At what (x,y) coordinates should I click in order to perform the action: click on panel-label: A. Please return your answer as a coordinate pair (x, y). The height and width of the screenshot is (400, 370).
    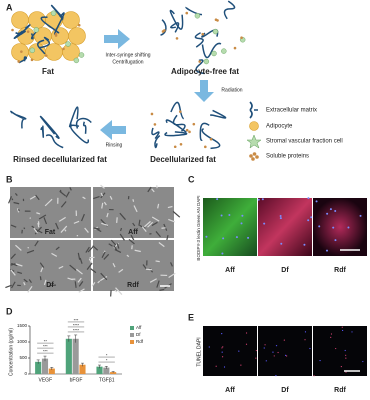
    Looking at the image, I should click on (9, 7).